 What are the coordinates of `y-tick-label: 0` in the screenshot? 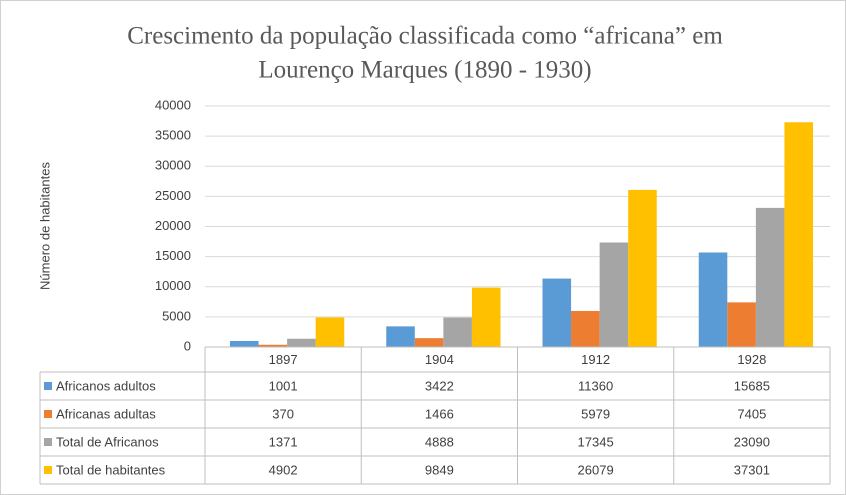 It's located at (187, 345).